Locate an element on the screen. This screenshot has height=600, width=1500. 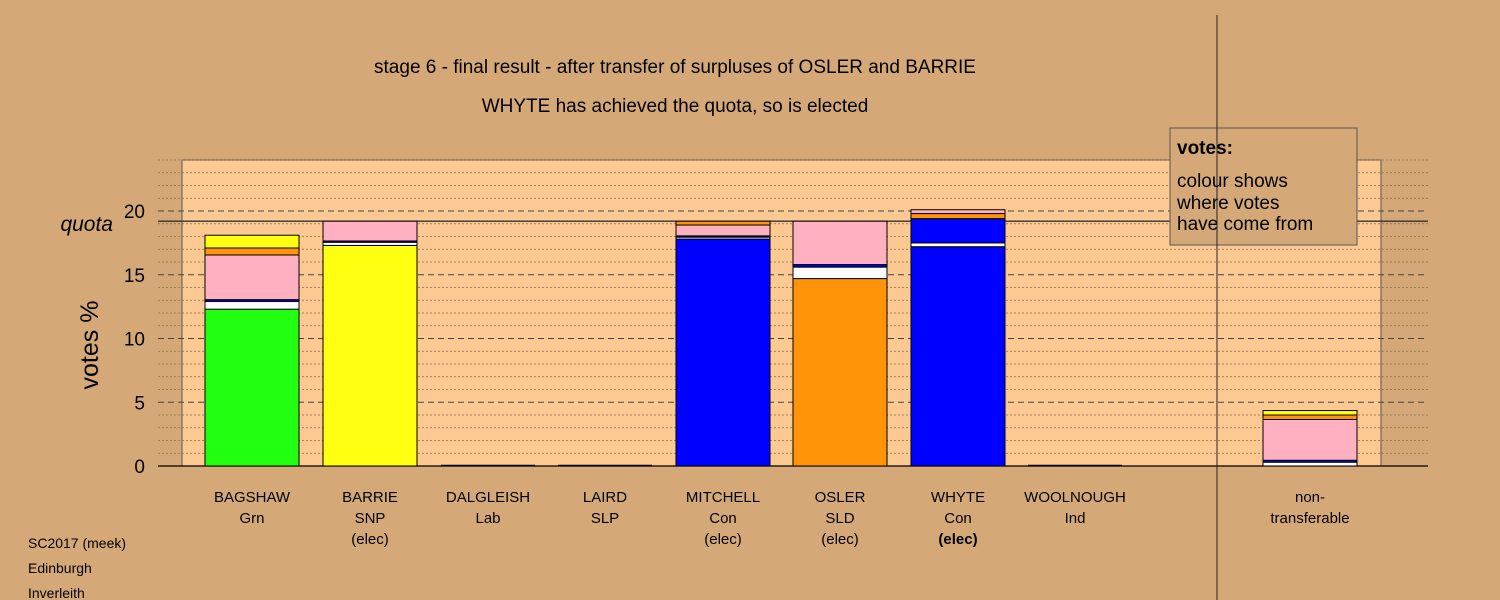
candidate-name: BAGSHAW is located at coordinates (252, 497).